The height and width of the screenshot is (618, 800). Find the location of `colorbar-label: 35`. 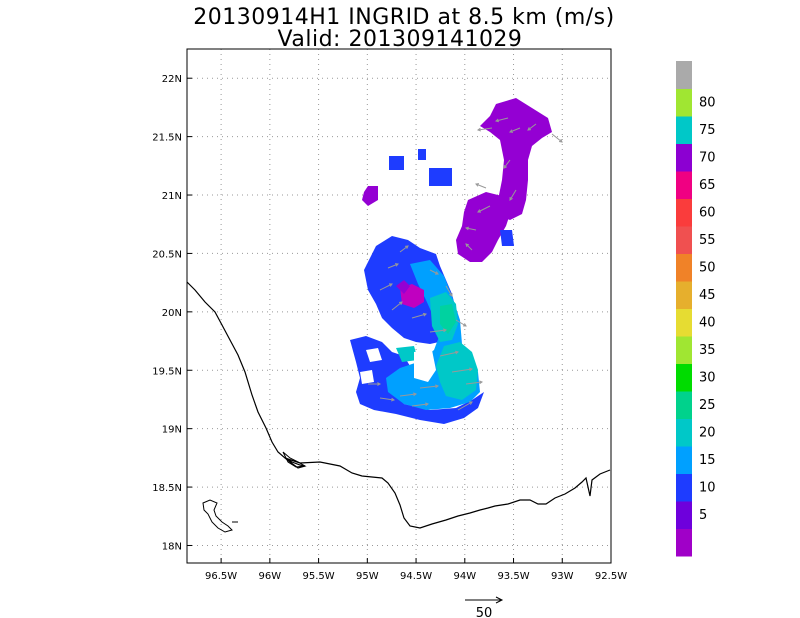

colorbar-label: 35 is located at coordinates (707, 350).